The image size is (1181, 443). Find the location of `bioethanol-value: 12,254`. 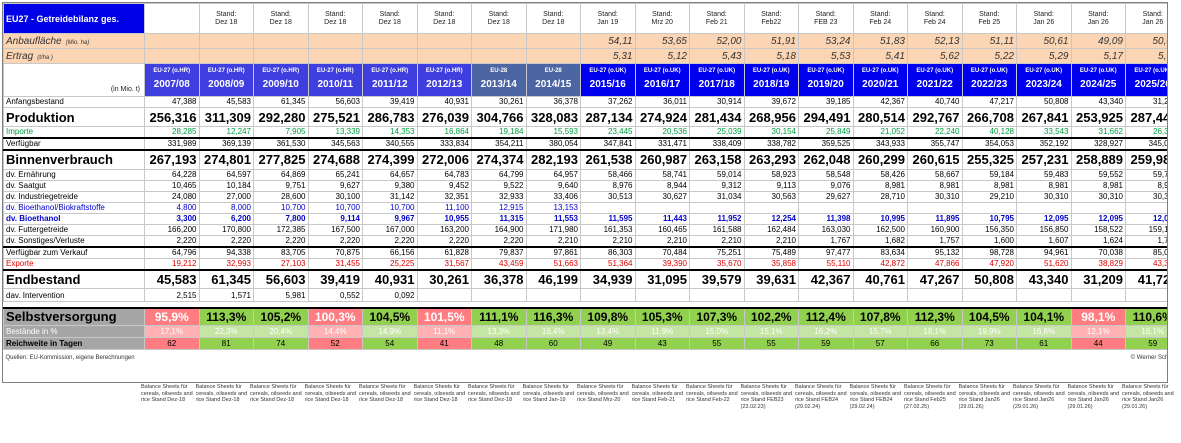

bioethanol-value: 12,254 is located at coordinates (771, 218).